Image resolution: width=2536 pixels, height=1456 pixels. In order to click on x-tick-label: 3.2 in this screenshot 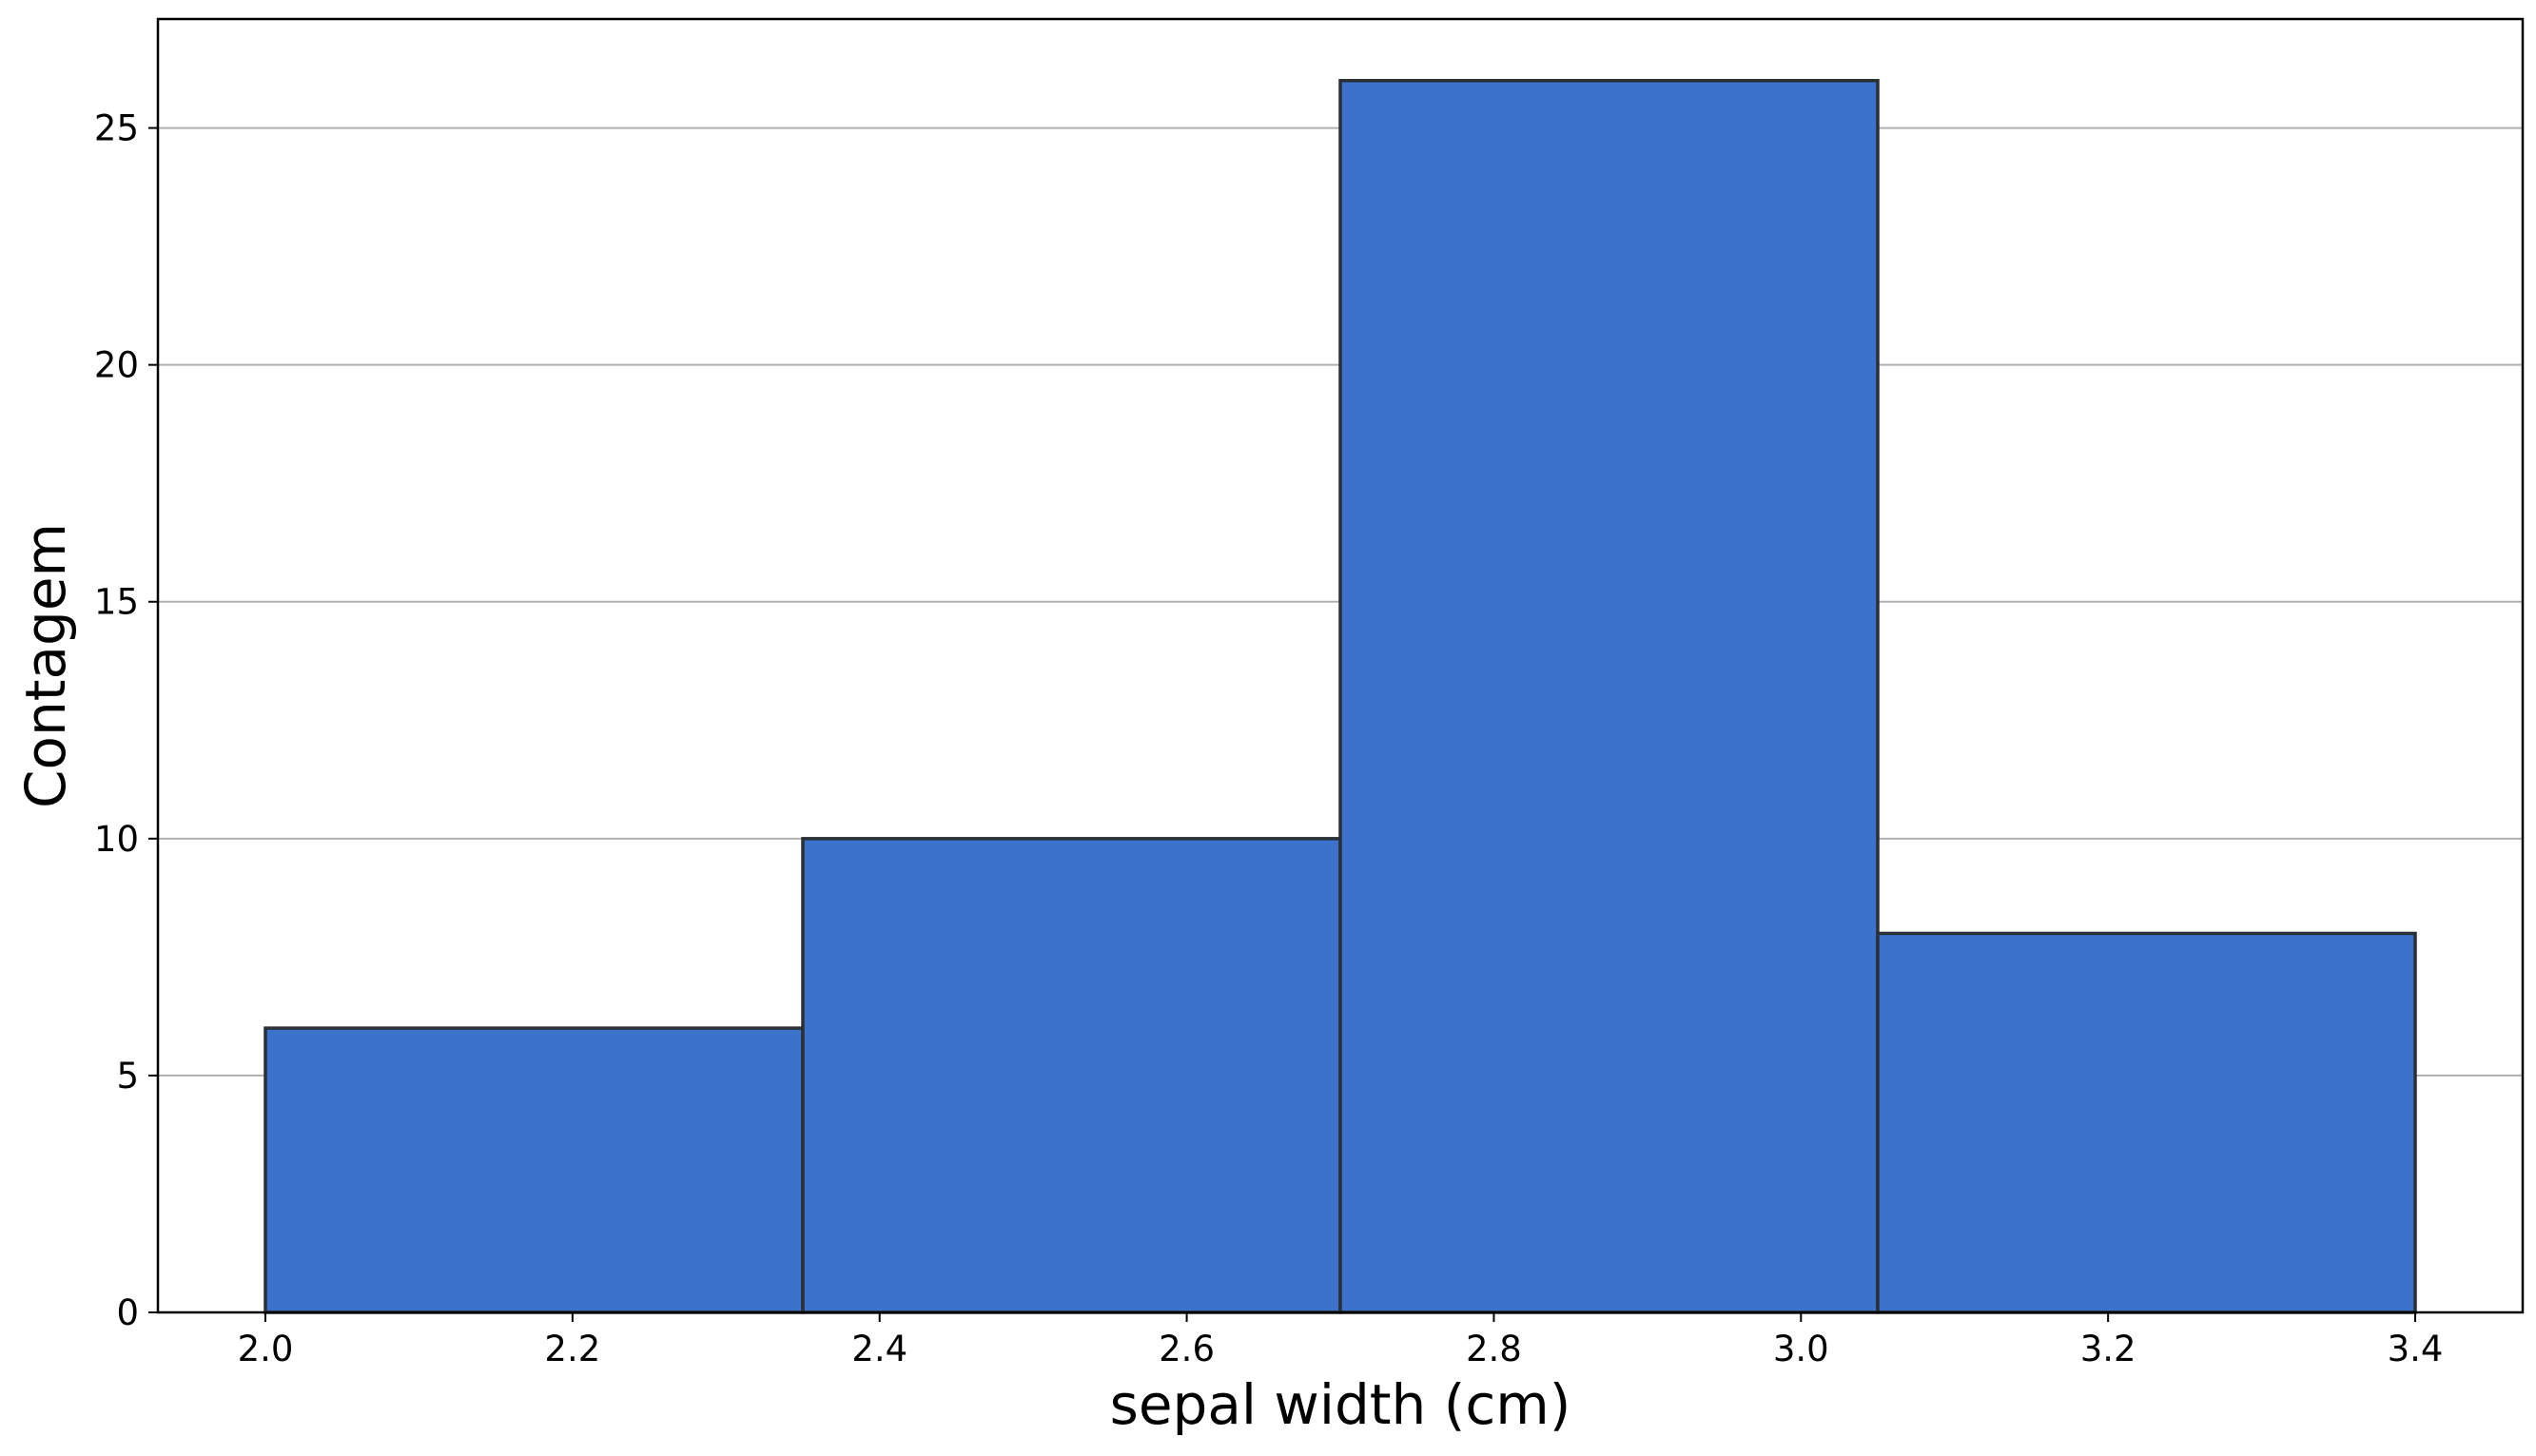, I will do `click(2108, 1349)`.